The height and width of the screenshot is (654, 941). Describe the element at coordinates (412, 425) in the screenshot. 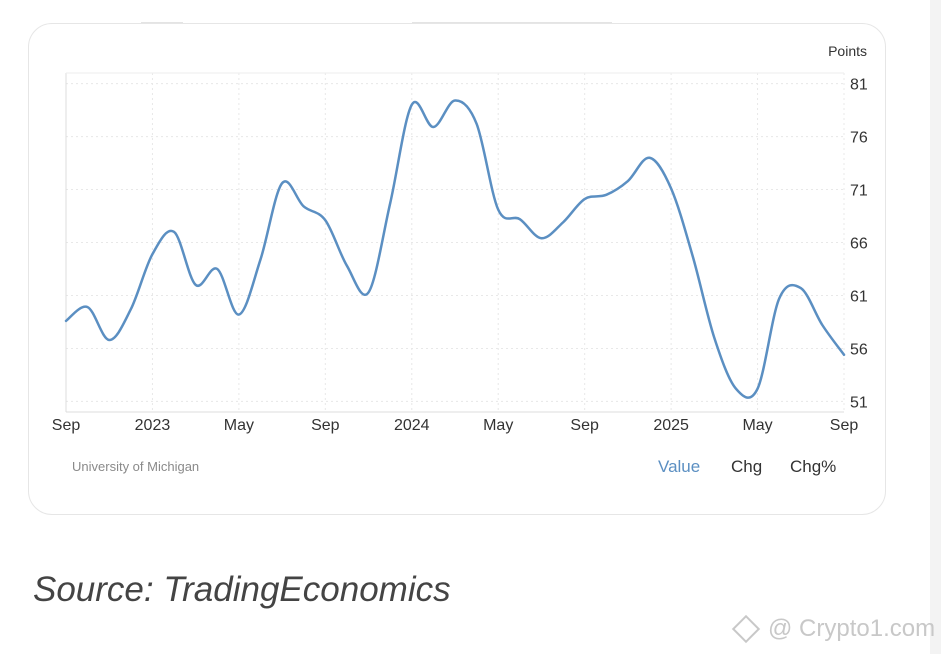

I see `x-tick-label: 2024` at that location.